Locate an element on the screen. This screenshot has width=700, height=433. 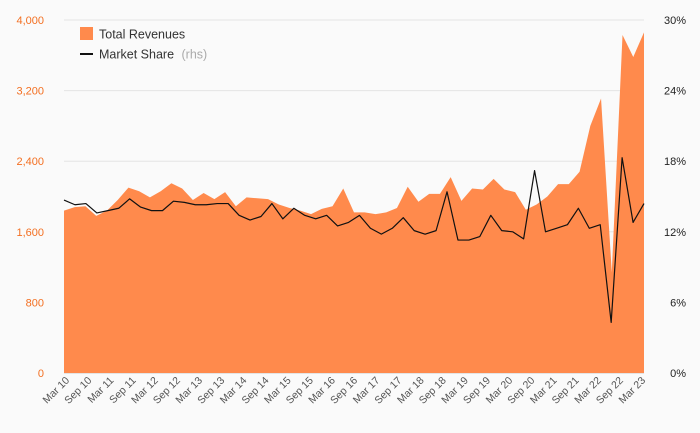
right-axis-tick-label: 30% is located at coordinates (675, 21).